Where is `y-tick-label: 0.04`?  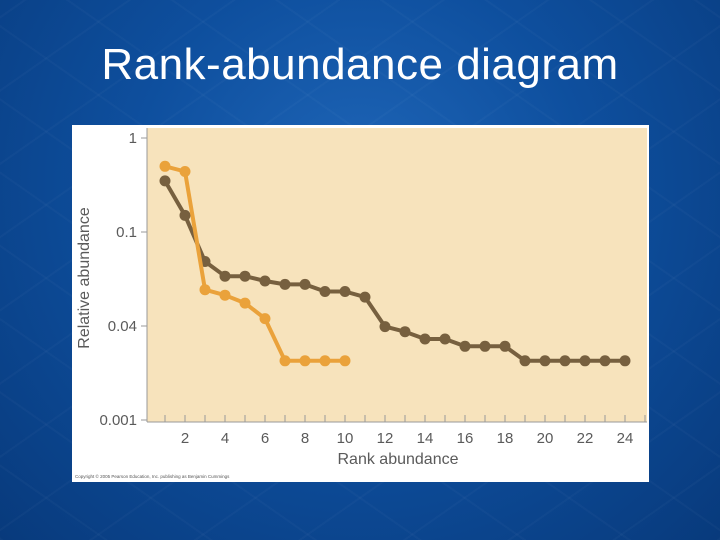
y-tick-label: 0.04 is located at coordinates (122, 326).